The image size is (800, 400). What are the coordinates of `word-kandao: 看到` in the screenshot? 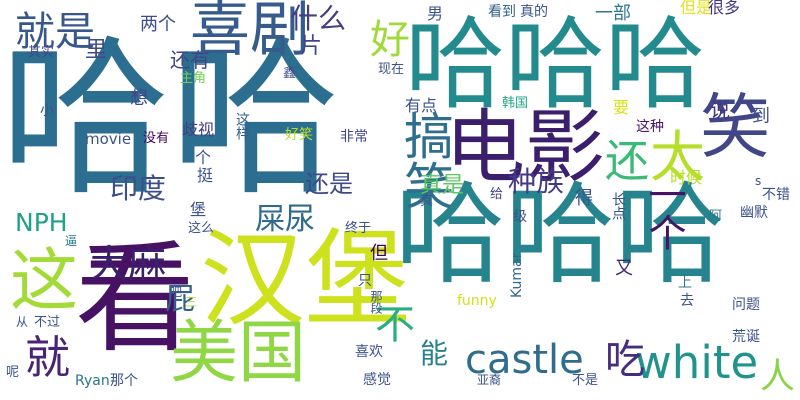 It's located at (502, 12).